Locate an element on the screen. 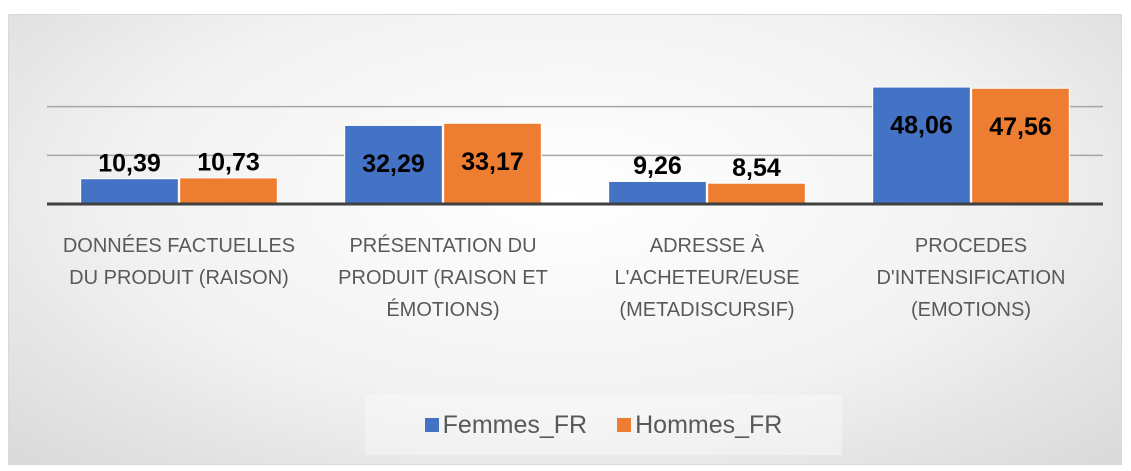  data-label: 10,39 is located at coordinates (129, 163).